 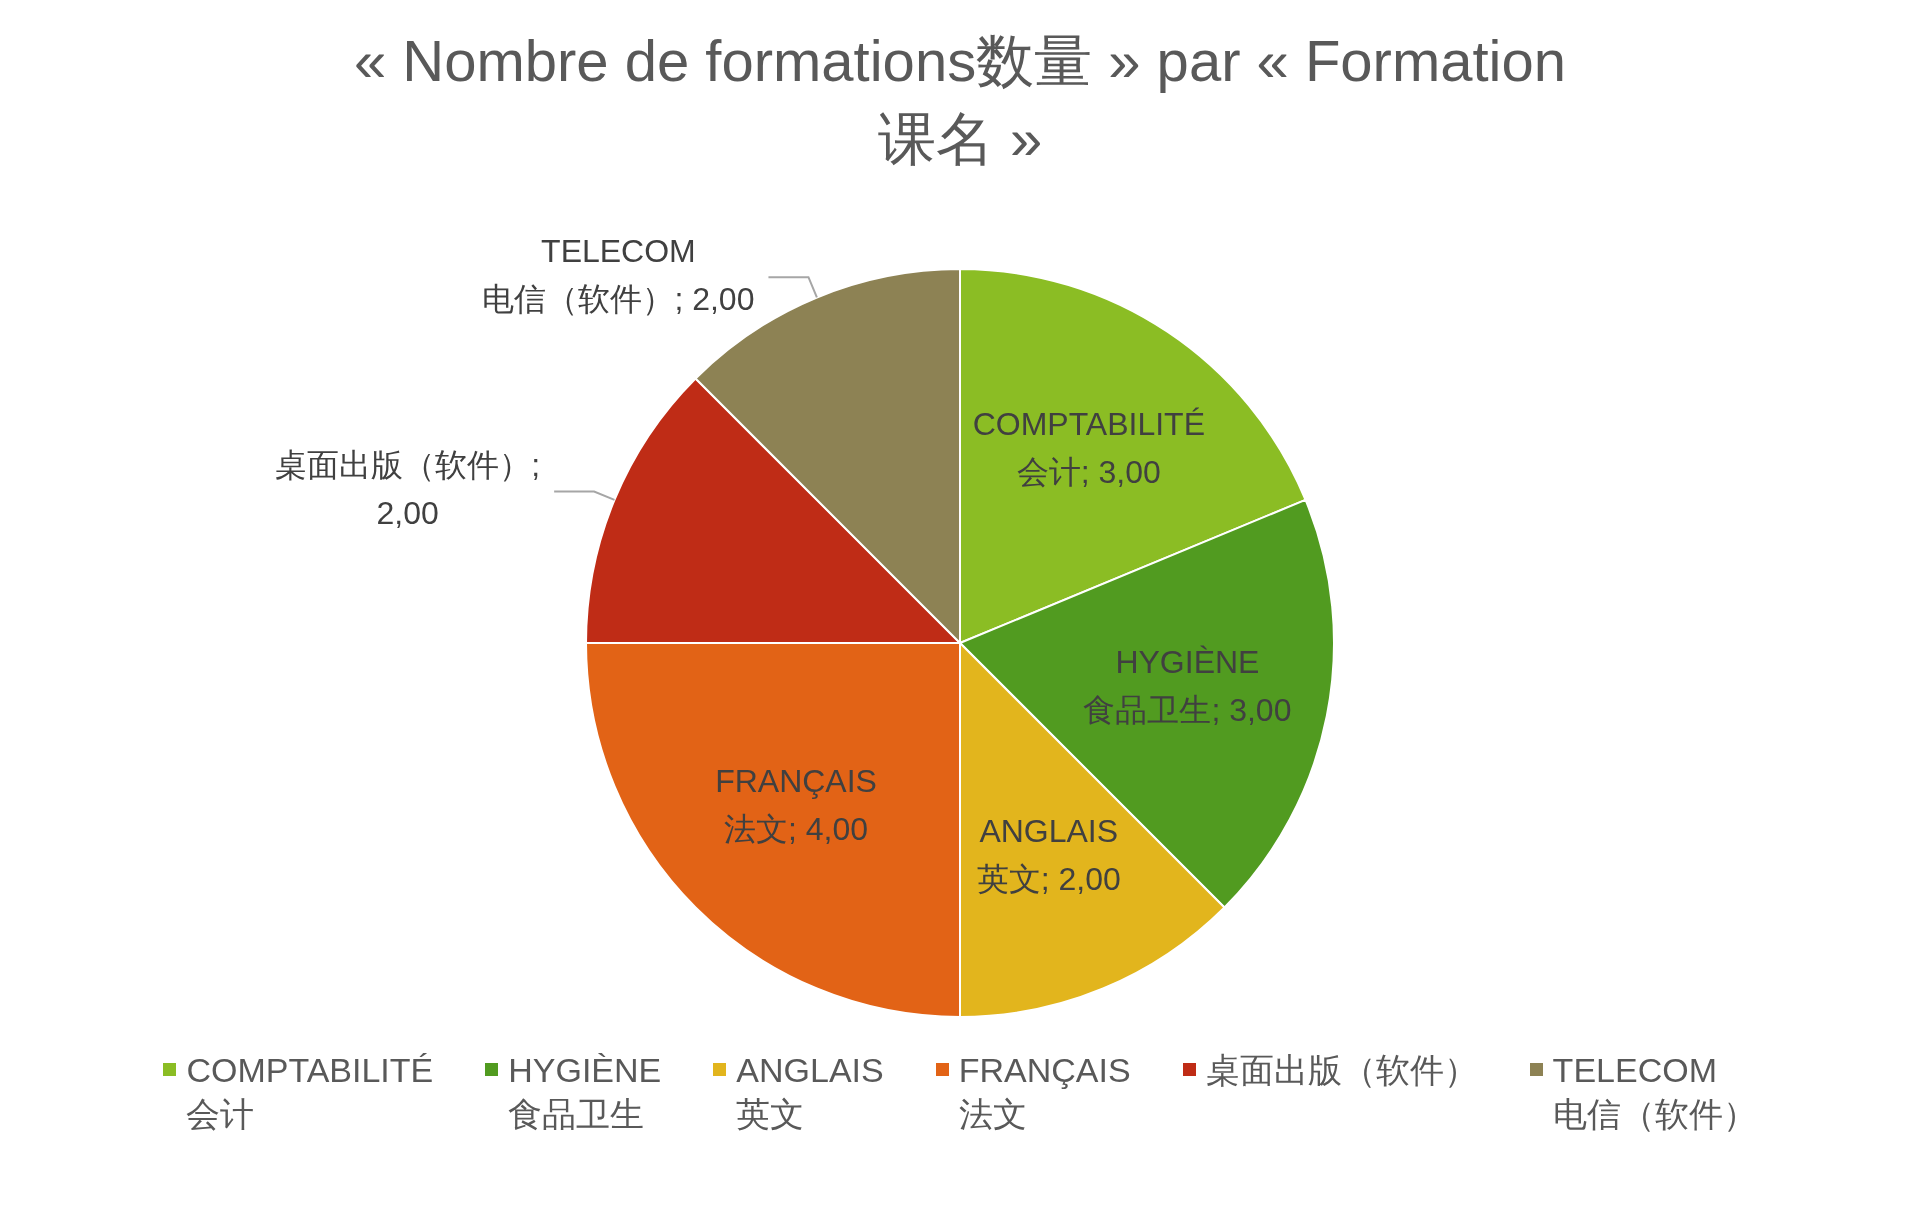 I want to click on legend-label: TELECOM 电信（软件）, so click(x=1654, y=1092).